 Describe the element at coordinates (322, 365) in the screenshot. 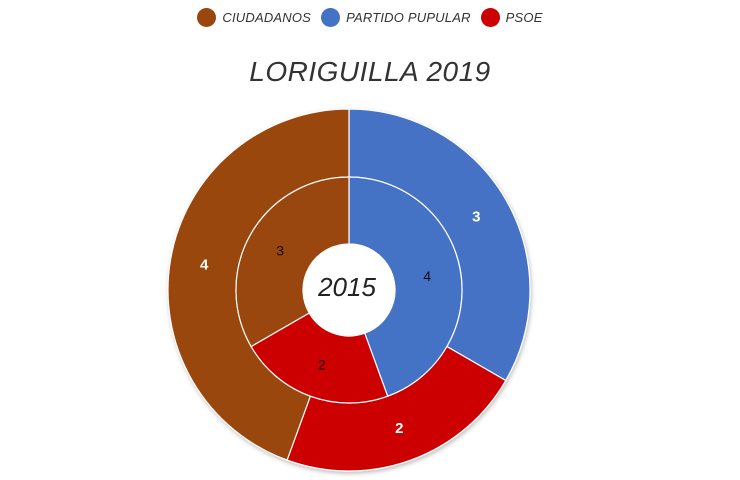

I see `inner-label-psoe: 2` at that location.